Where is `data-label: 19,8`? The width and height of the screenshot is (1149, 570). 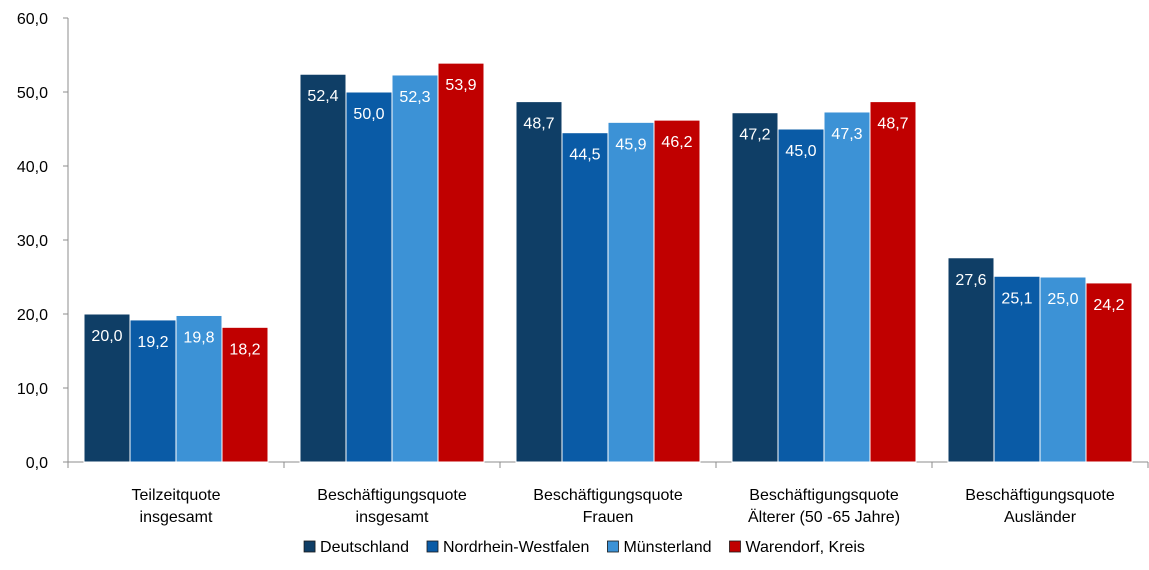
data-label: 19,8 is located at coordinates (198, 337).